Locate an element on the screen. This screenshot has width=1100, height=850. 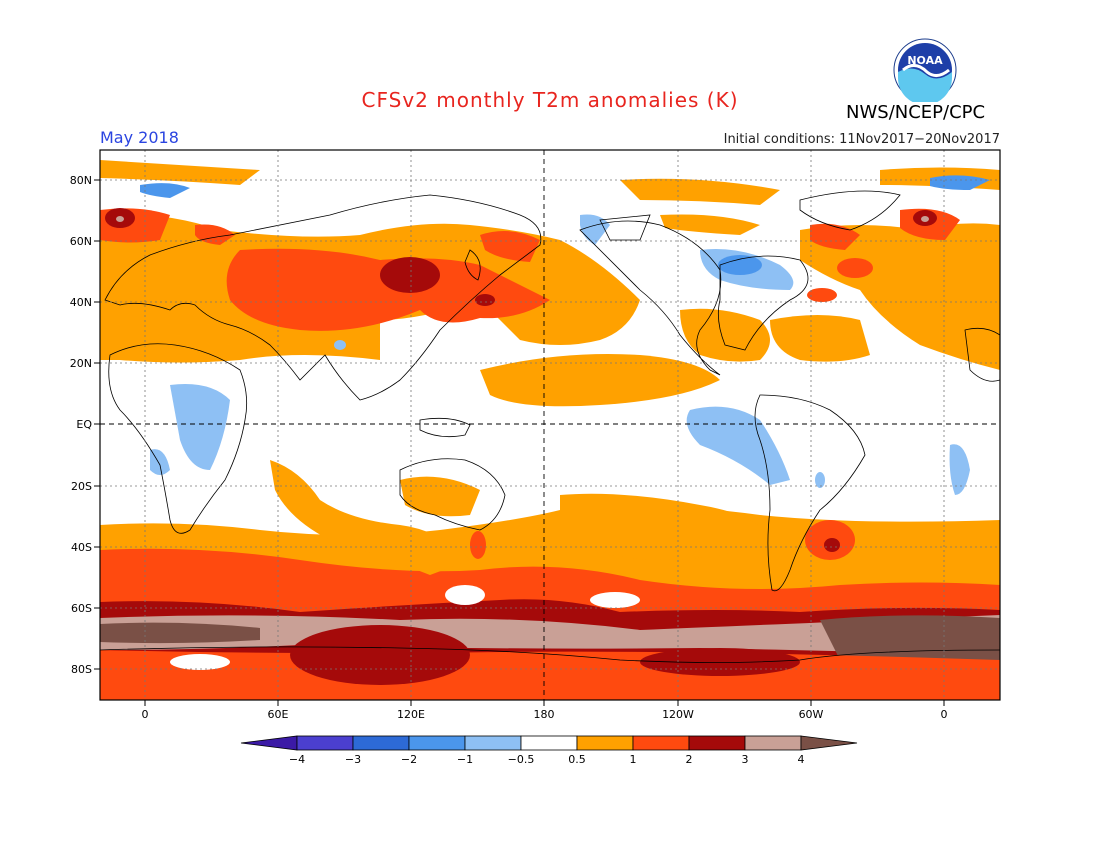
colorbar-label: −3 is located at coordinates (353, 759).